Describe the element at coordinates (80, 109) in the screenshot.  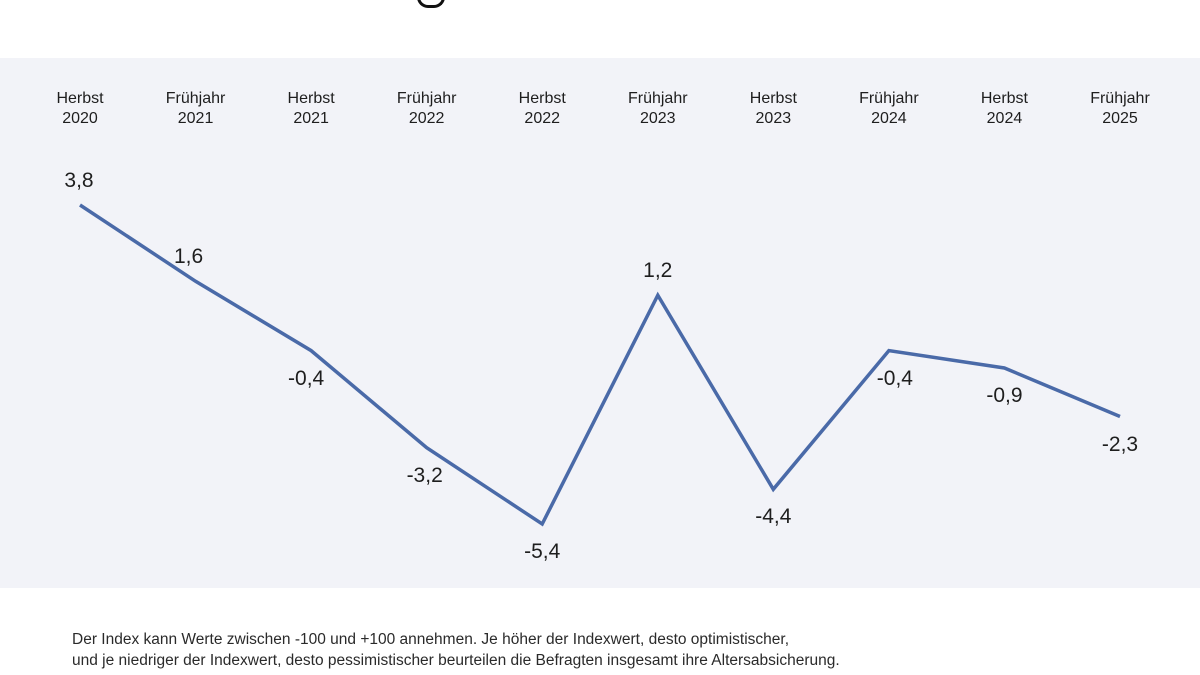
I see `x-axis-label: Herbst 2020` at that location.